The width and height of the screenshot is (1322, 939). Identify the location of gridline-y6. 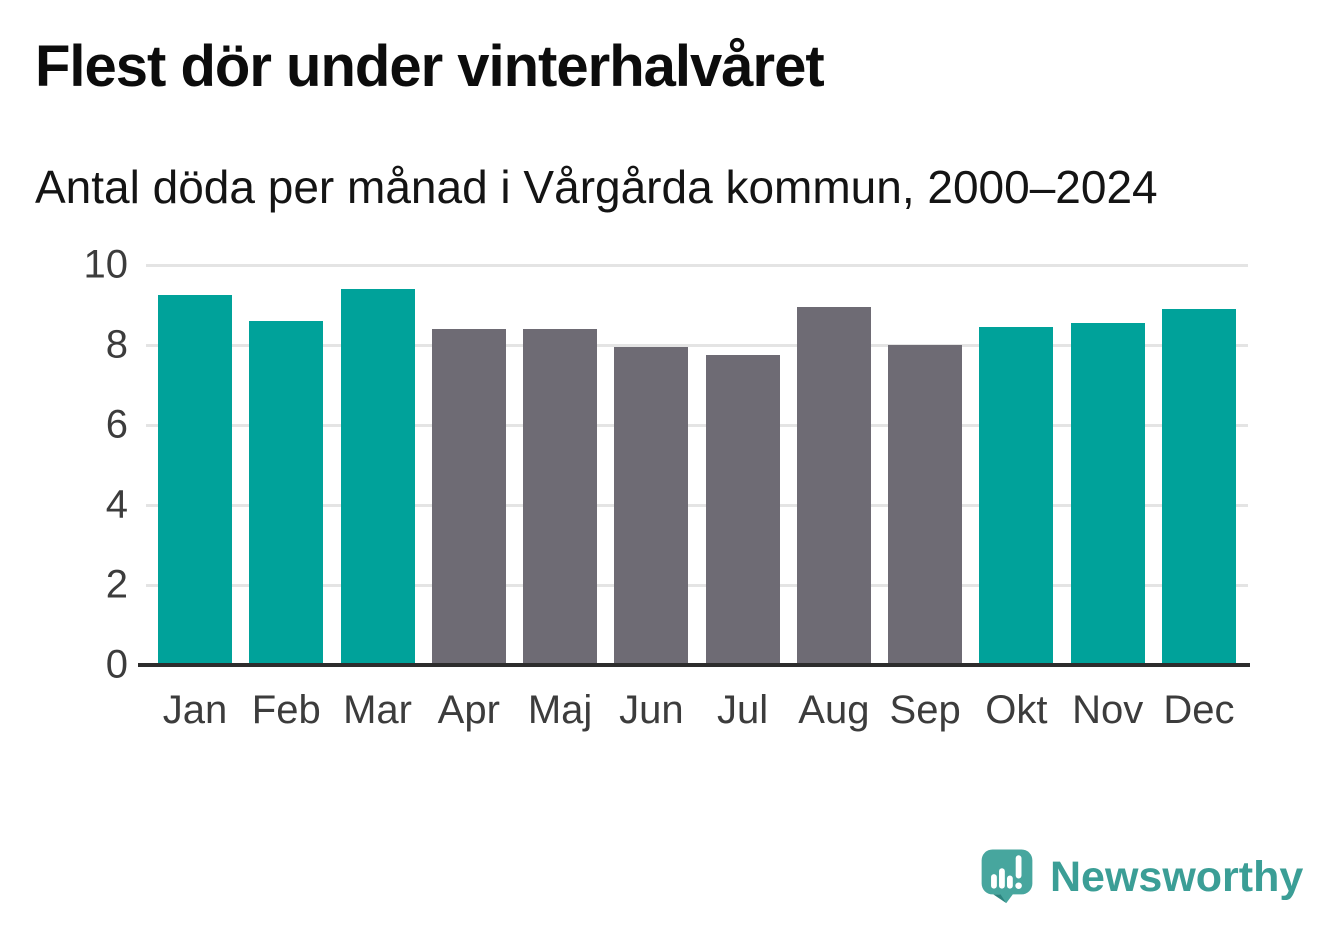
(697, 425).